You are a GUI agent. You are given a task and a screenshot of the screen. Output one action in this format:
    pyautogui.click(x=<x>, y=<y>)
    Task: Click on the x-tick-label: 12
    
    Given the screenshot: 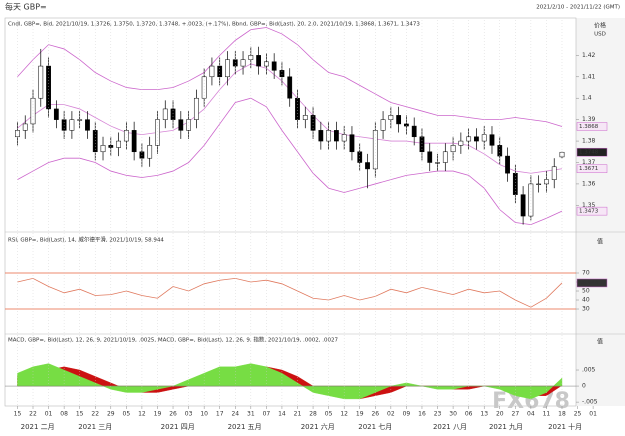 What is the action you would take?
    pyautogui.click(x=142, y=414)
    